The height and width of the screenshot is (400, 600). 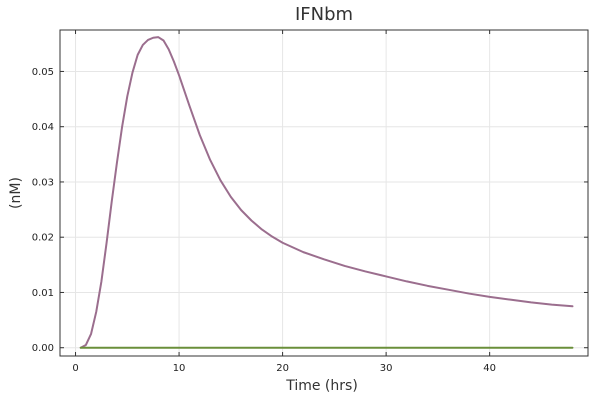 I want to click on y-tick-label: 0.00, so click(x=43, y=348).